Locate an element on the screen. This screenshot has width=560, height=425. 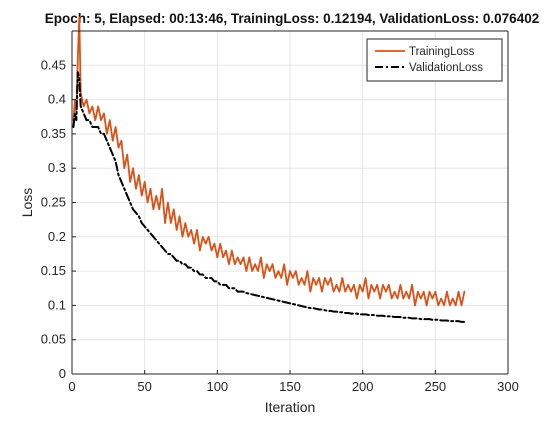
legend-label-TrainingLoss: TrainingLoss is located at coordinates (442, 52).